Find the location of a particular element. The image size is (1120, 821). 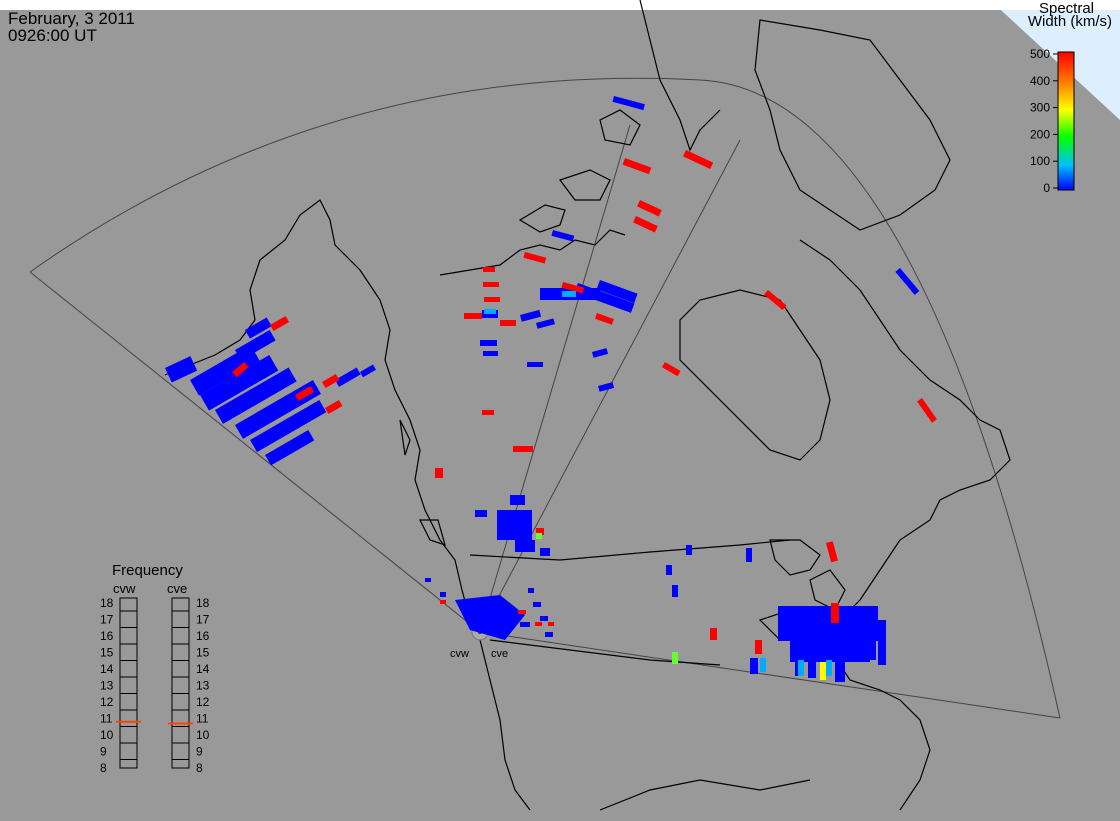

colorbar-tick-label: 500 is located at coordinates (1040, 54).